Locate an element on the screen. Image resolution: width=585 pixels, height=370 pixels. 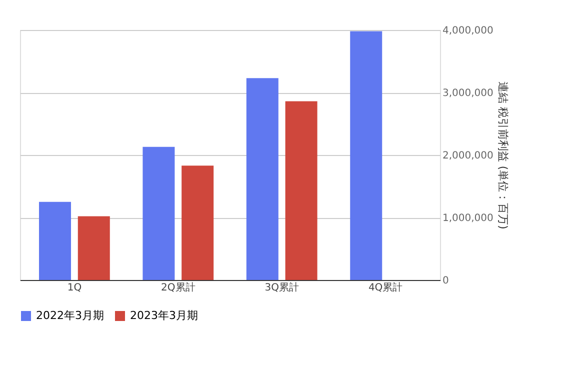
x-tick-label: 2Q累計 is located at coordinates (178, 288).